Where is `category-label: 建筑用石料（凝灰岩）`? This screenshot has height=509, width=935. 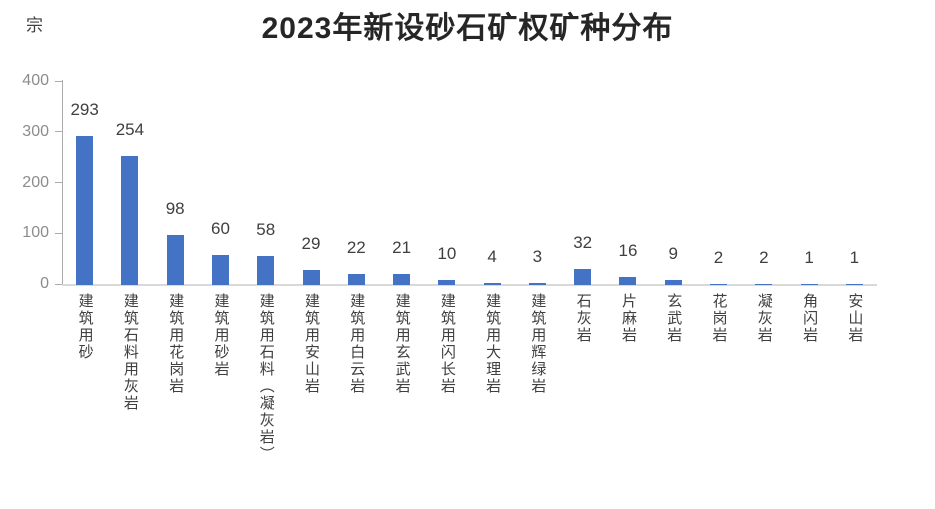 category-label: 建筑用石料（凝灰岩） is located at coordinates (266, 378).